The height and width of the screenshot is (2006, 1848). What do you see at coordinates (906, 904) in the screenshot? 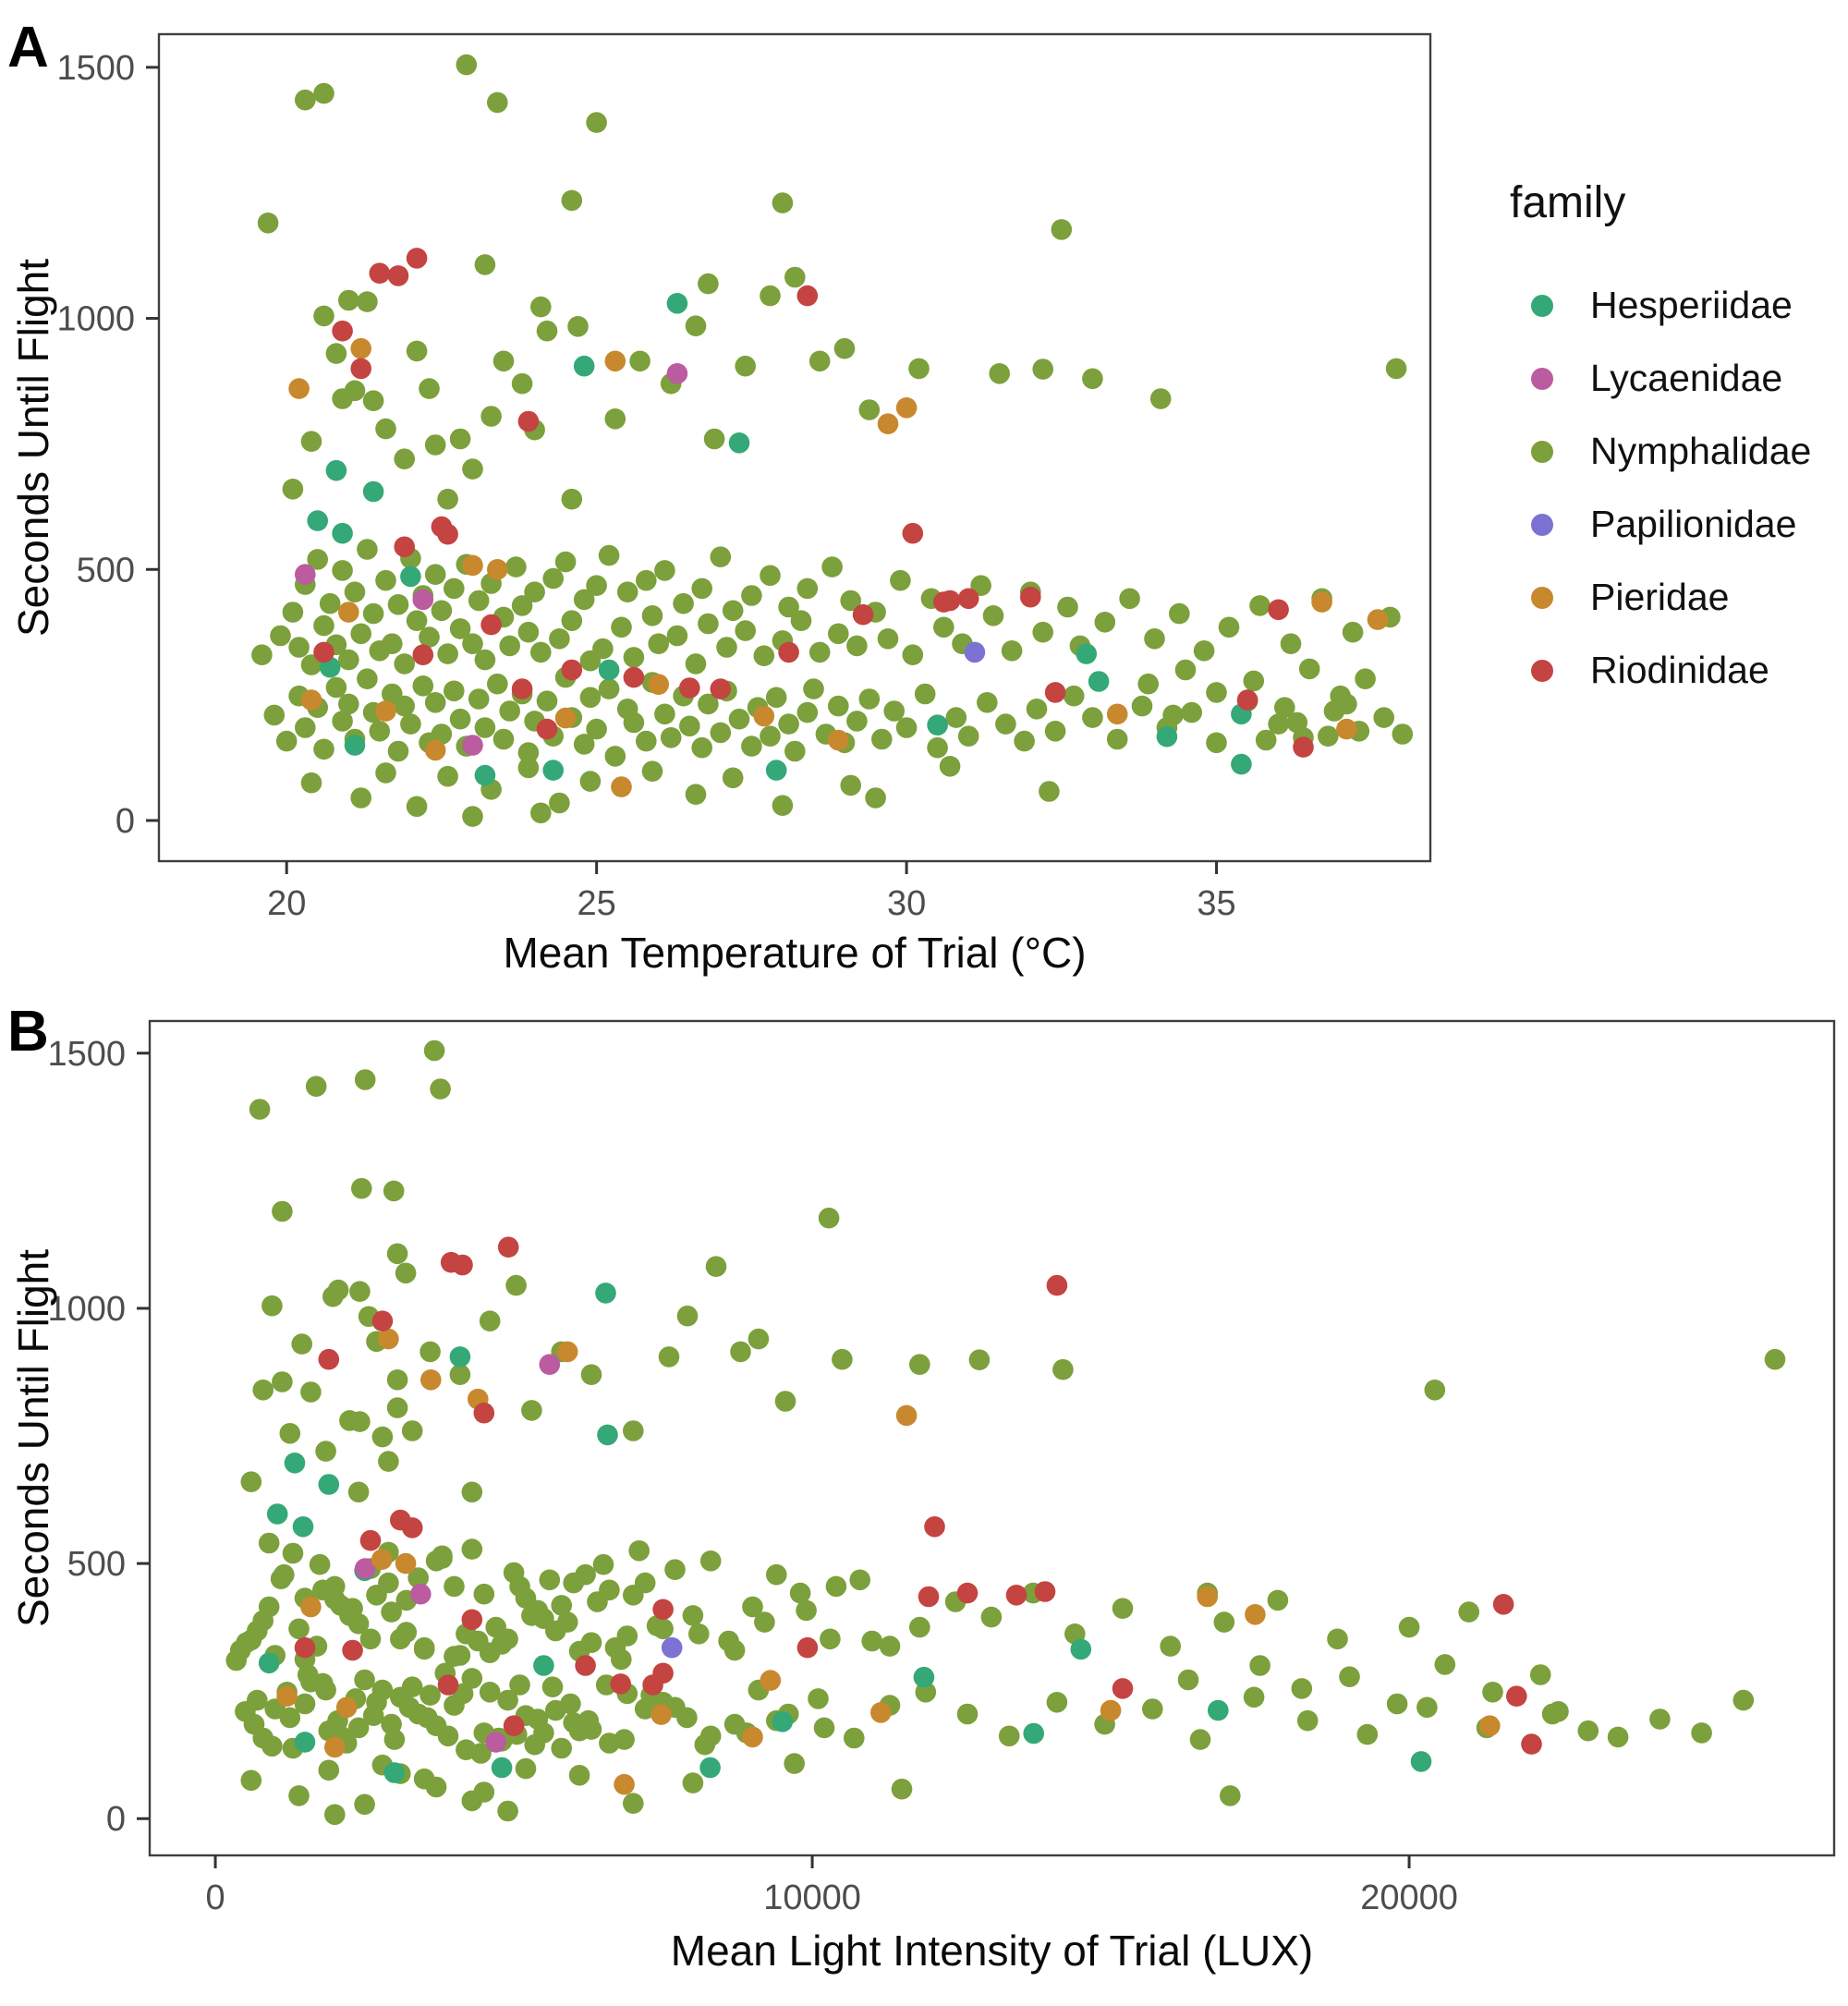
I see `x-axis-tick-label: 30` at bounding box center [906, 904].